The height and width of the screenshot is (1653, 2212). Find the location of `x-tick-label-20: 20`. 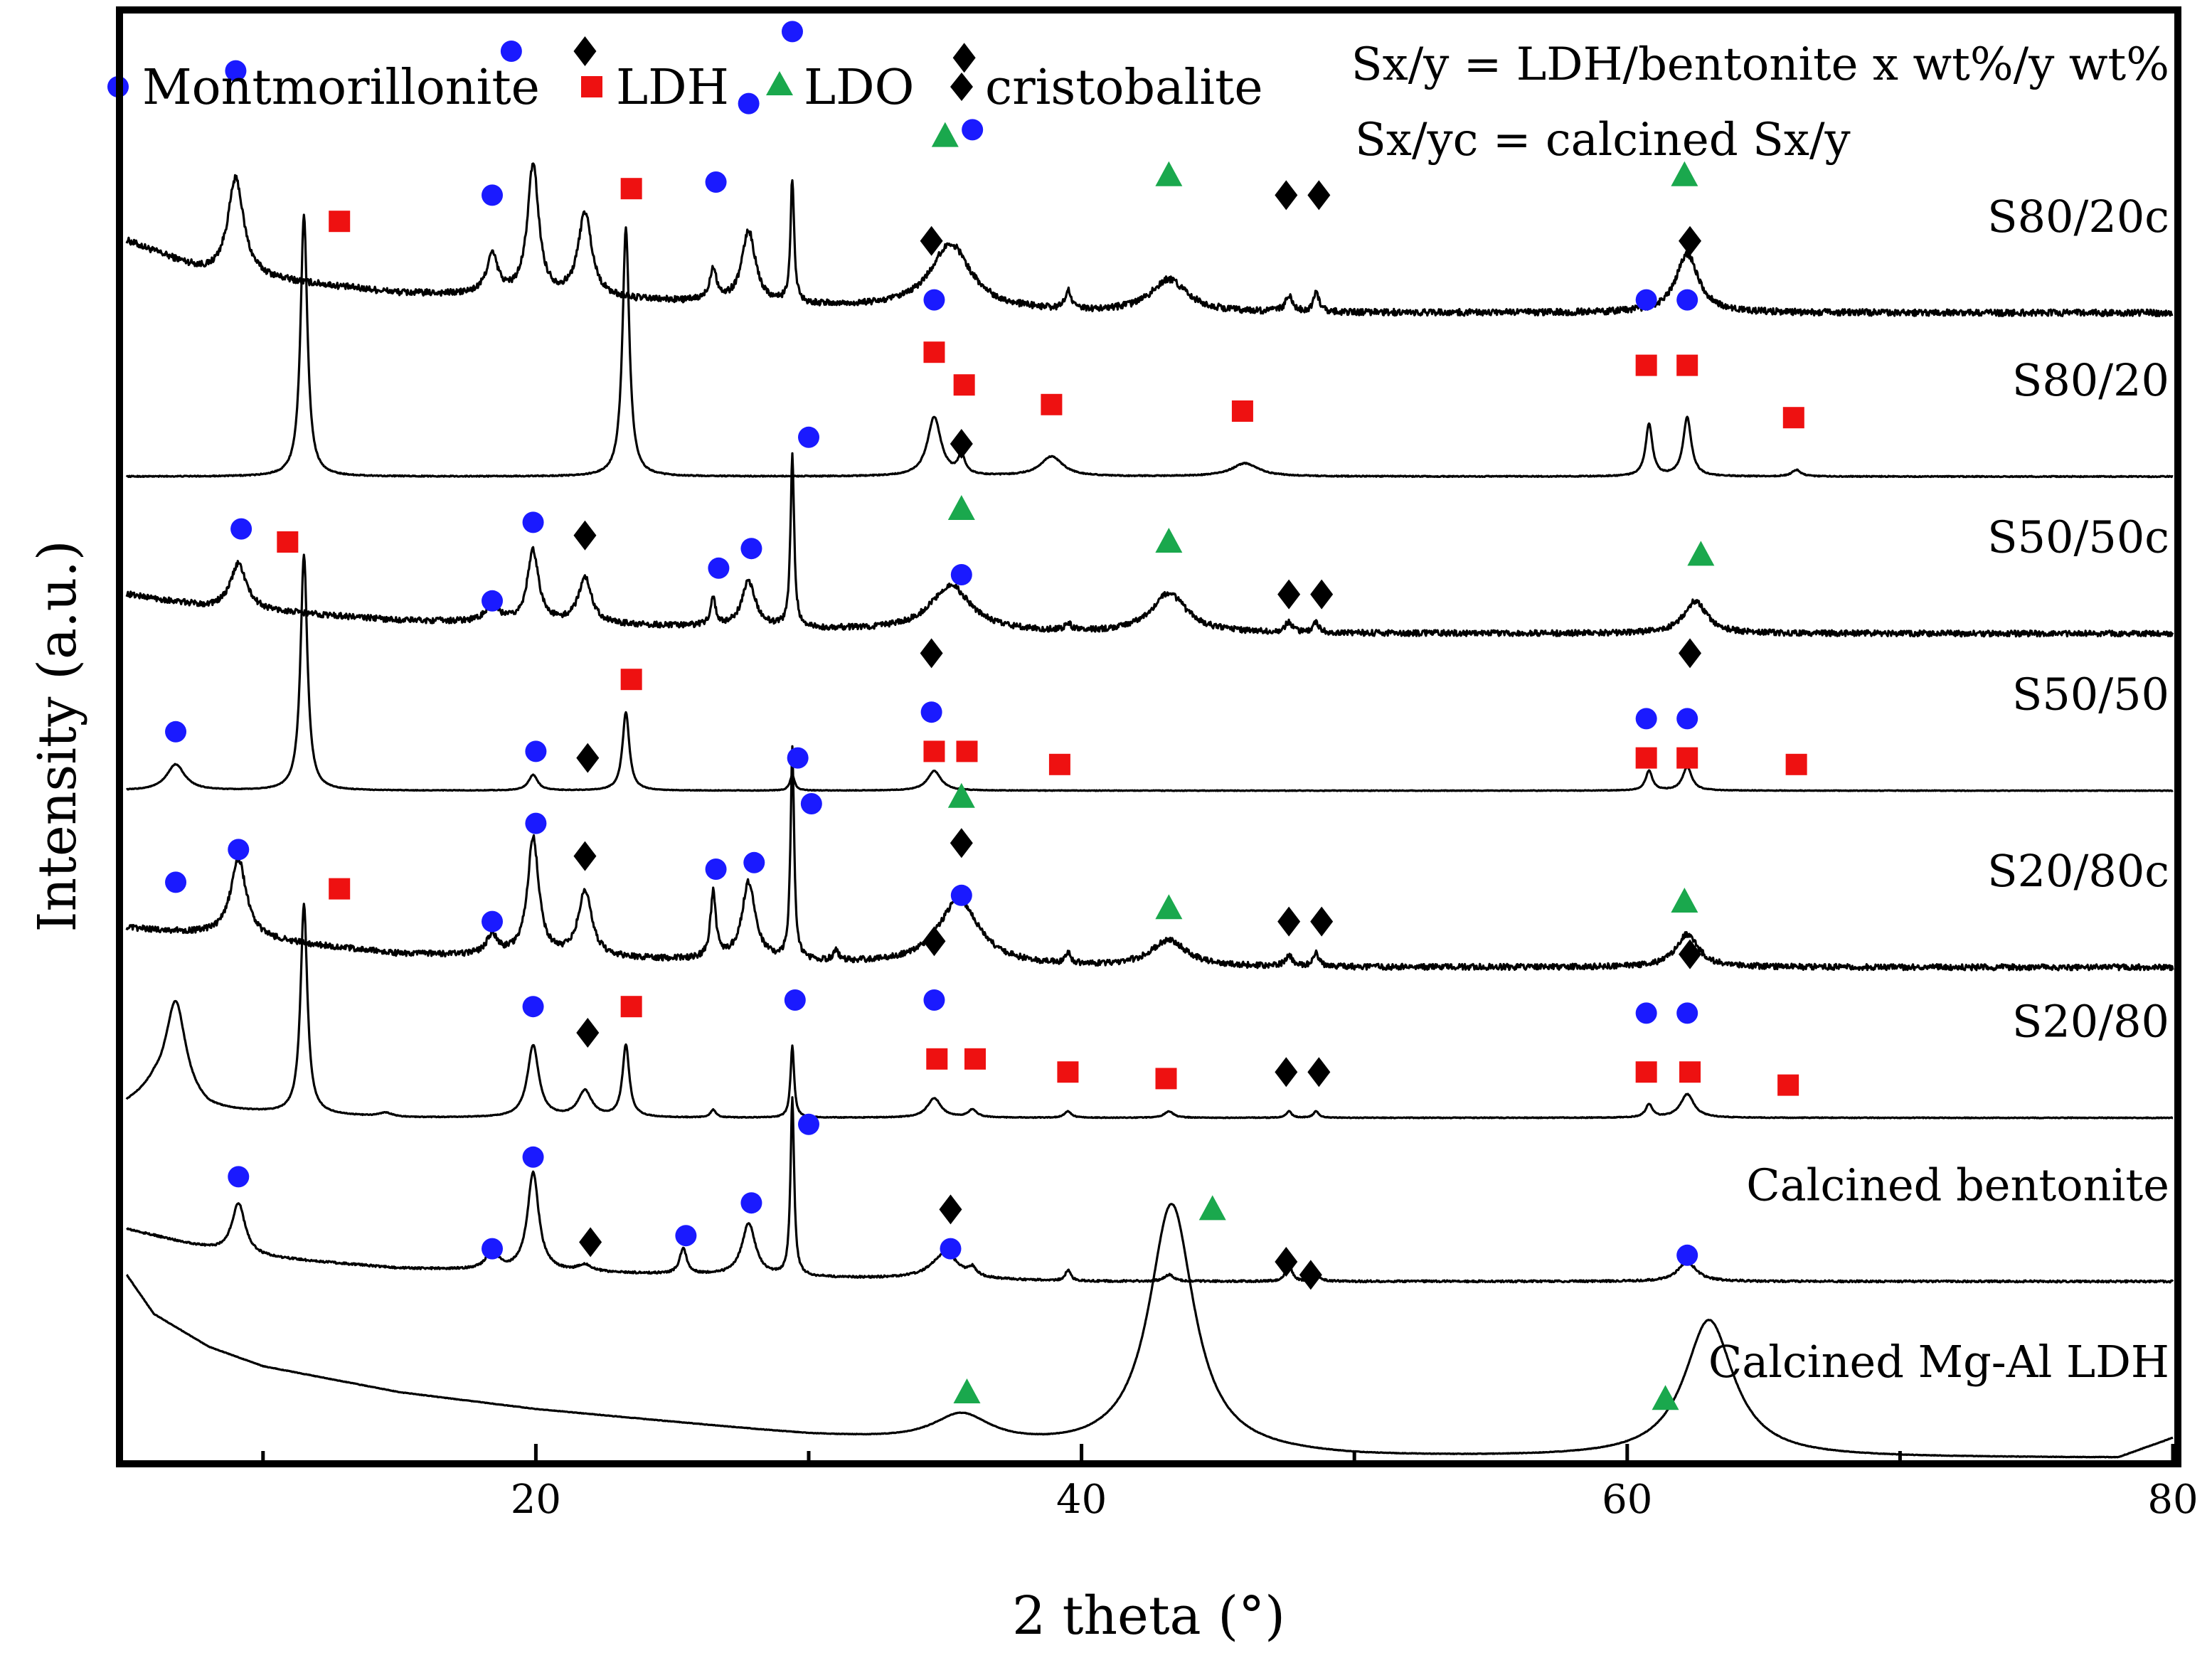

x-tick-label-20: 20 is located at coordinates (536, 1500).